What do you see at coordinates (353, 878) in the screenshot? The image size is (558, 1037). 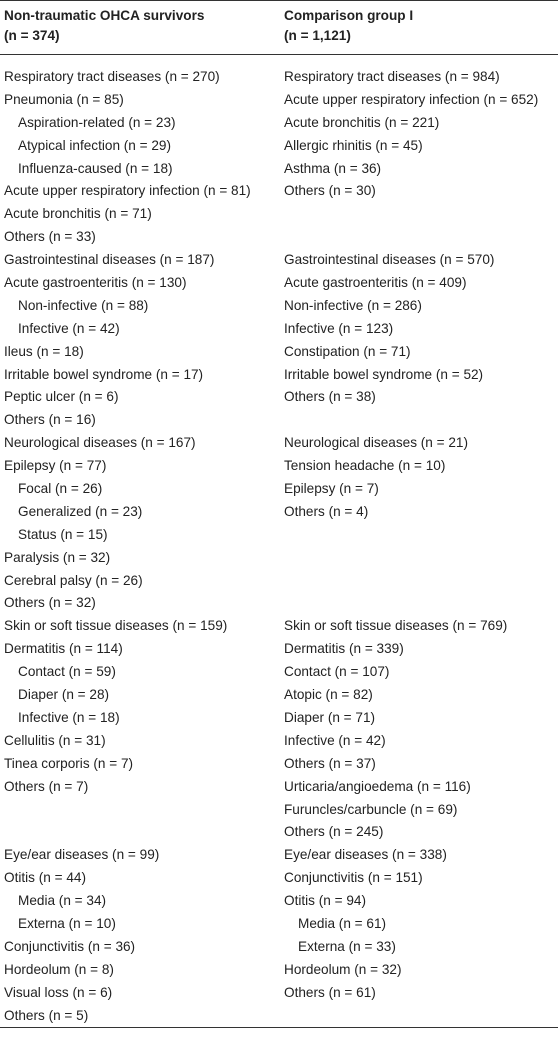 I see `item: Conjunctivitis (n = 151)` at bounding box center [353, 878].